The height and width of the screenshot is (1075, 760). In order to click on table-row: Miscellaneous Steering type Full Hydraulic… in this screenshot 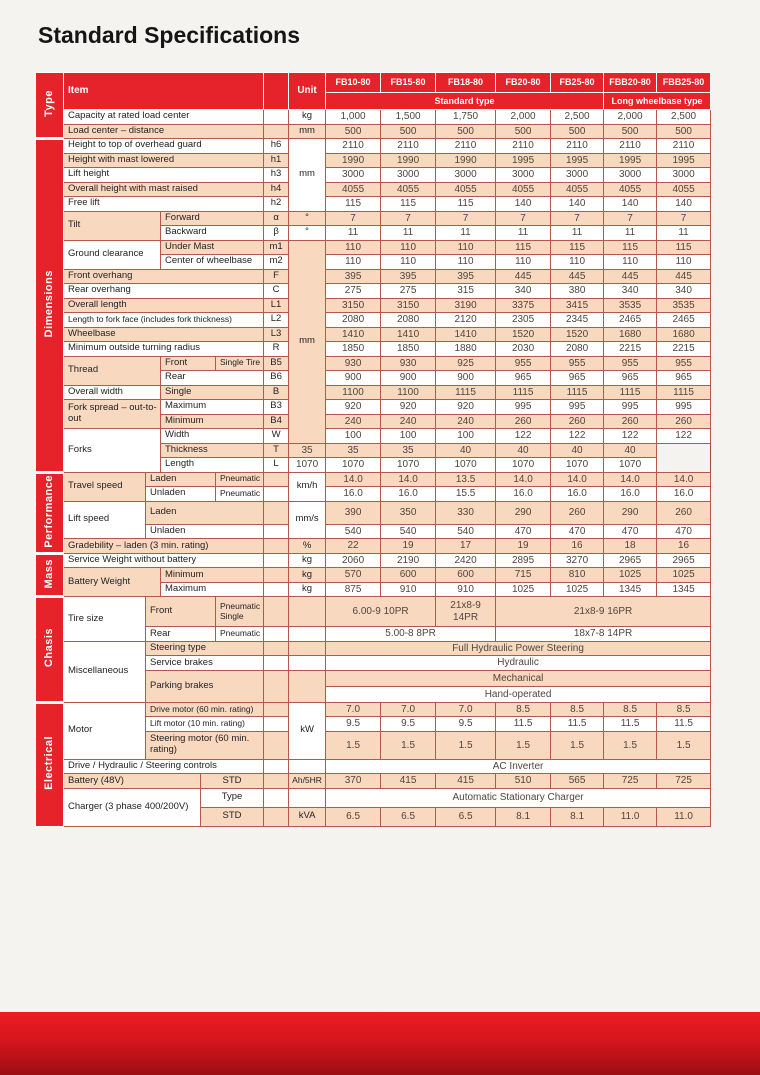, I will do `click(374, 671)`.